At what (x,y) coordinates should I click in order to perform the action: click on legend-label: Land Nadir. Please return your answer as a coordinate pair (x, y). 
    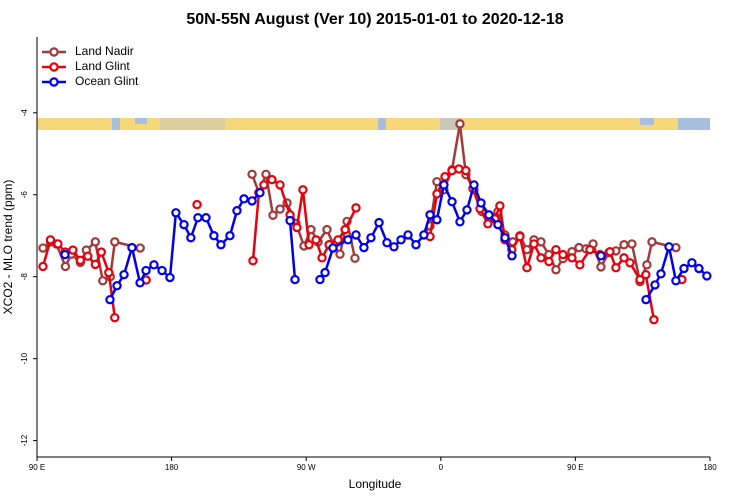
    Looking at the image, I should click on (104, 51).